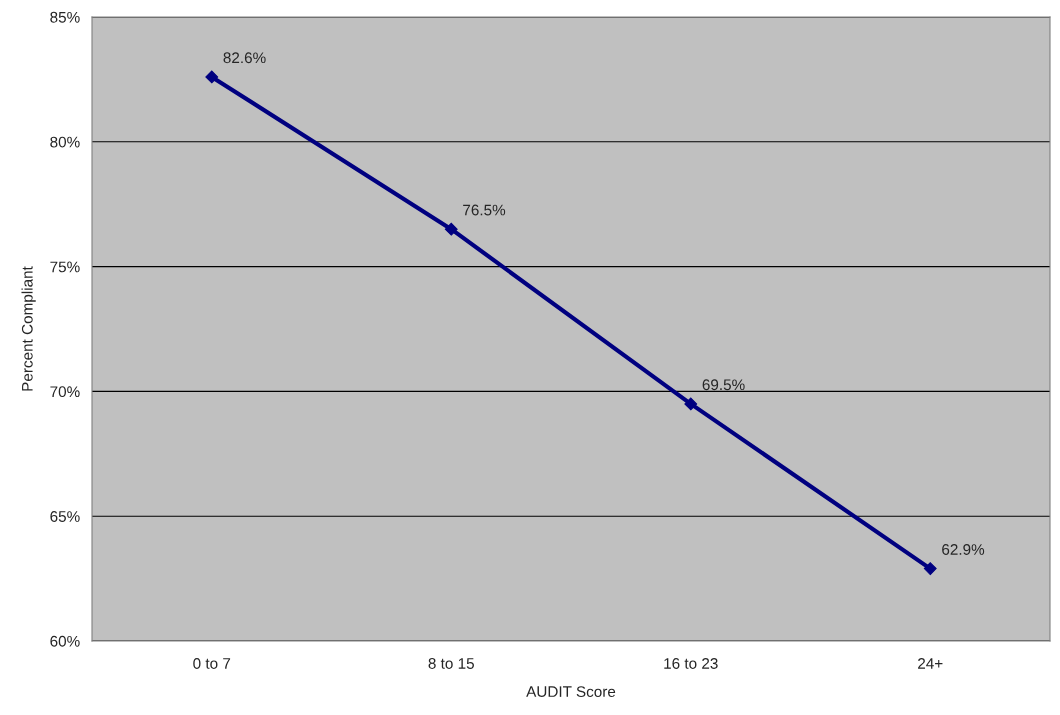  I want to click on y-tick-label: 80%, so click(65, 142).